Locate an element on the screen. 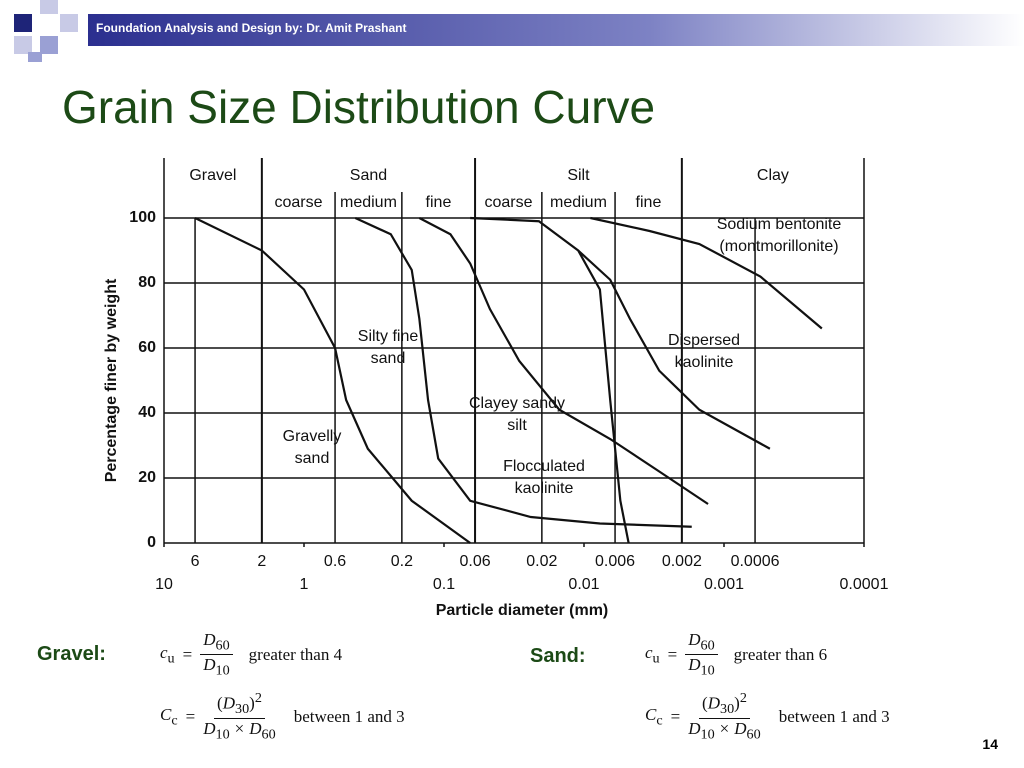 The height and width of the screenshot is (768, 1024). x-tick-label: 1 is located at coordinates (304, 584).